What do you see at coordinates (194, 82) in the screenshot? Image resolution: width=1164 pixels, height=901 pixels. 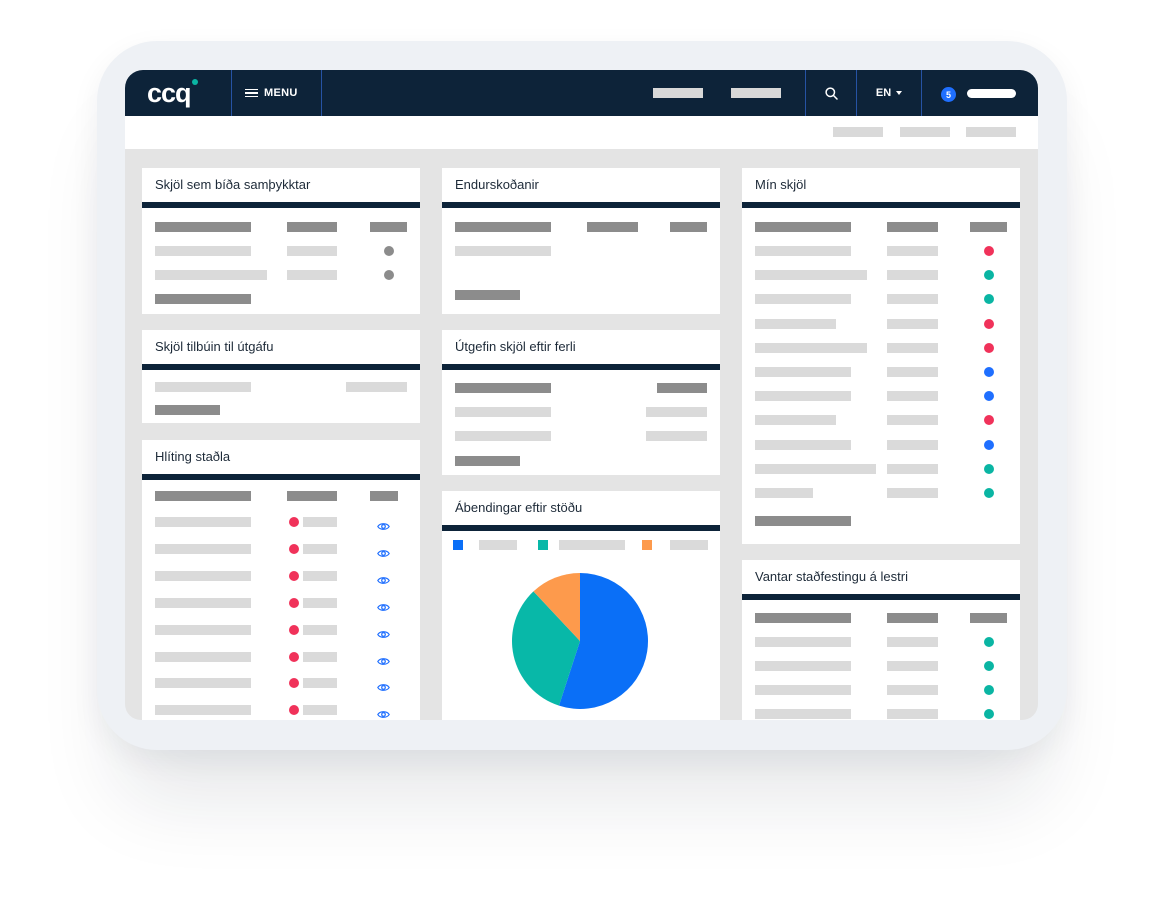 I see `logo-dot` at bounding box center [194, 82].